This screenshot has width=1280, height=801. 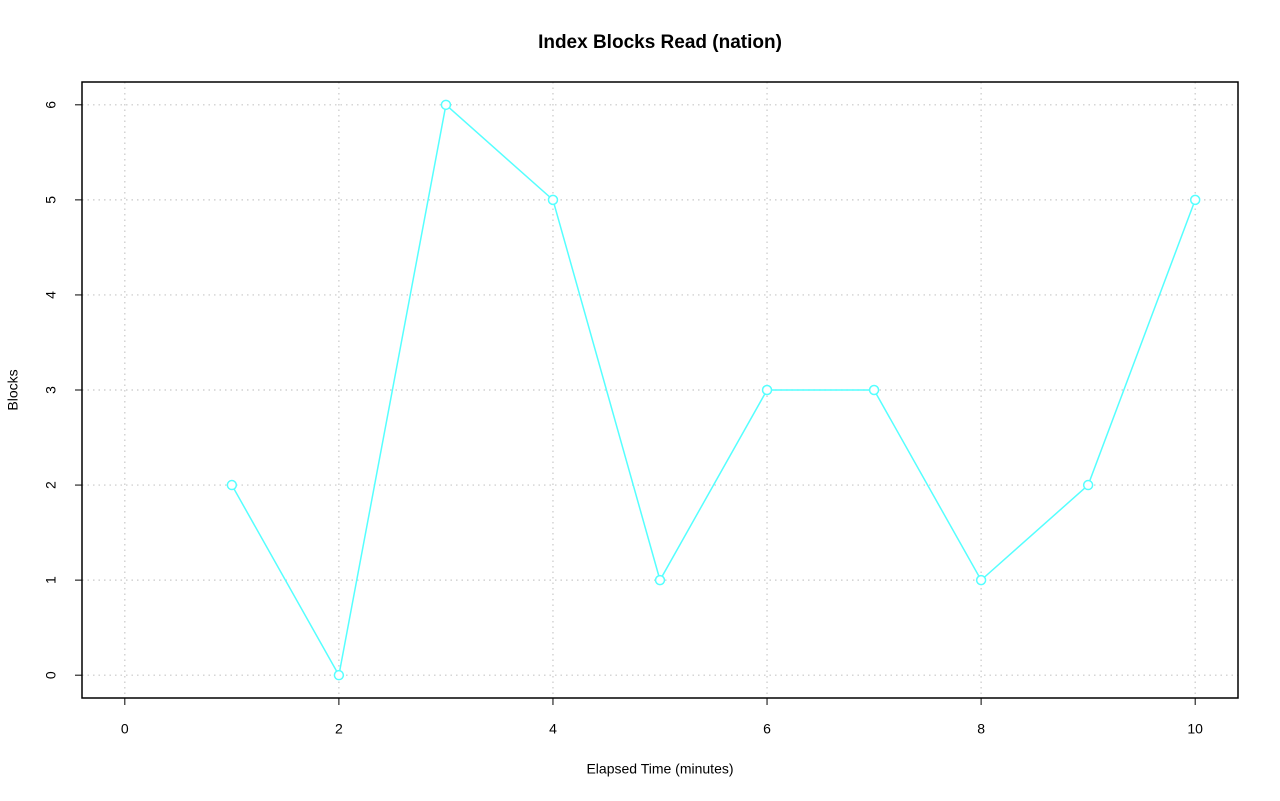 What do you see at coordinates (981, 729) in the screenshot?
I see `x-tick-label: 8` at bounding box center [981, 729].